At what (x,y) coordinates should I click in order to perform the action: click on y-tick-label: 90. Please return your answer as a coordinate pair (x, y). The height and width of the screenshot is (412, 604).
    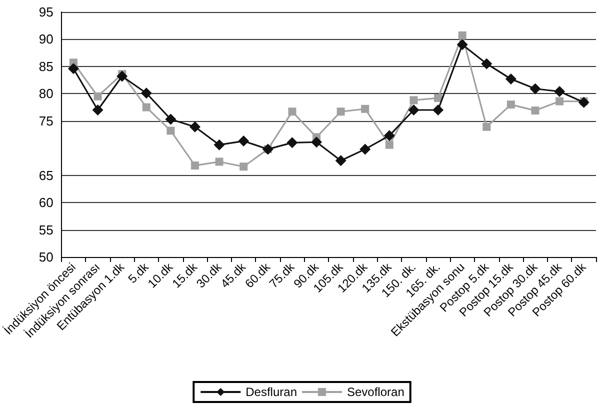
    Looking at the image, I should click on (46, 39).